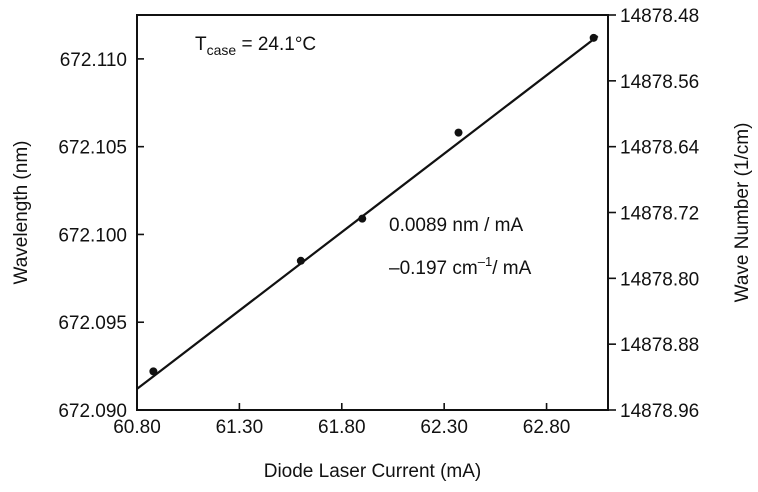 The width and height of the screenshot is (758, 492). What do you see at coordinates (93, 60) in the screenshot?
I see `y-tick-label: 672.110` at bounding box center [93, 60].